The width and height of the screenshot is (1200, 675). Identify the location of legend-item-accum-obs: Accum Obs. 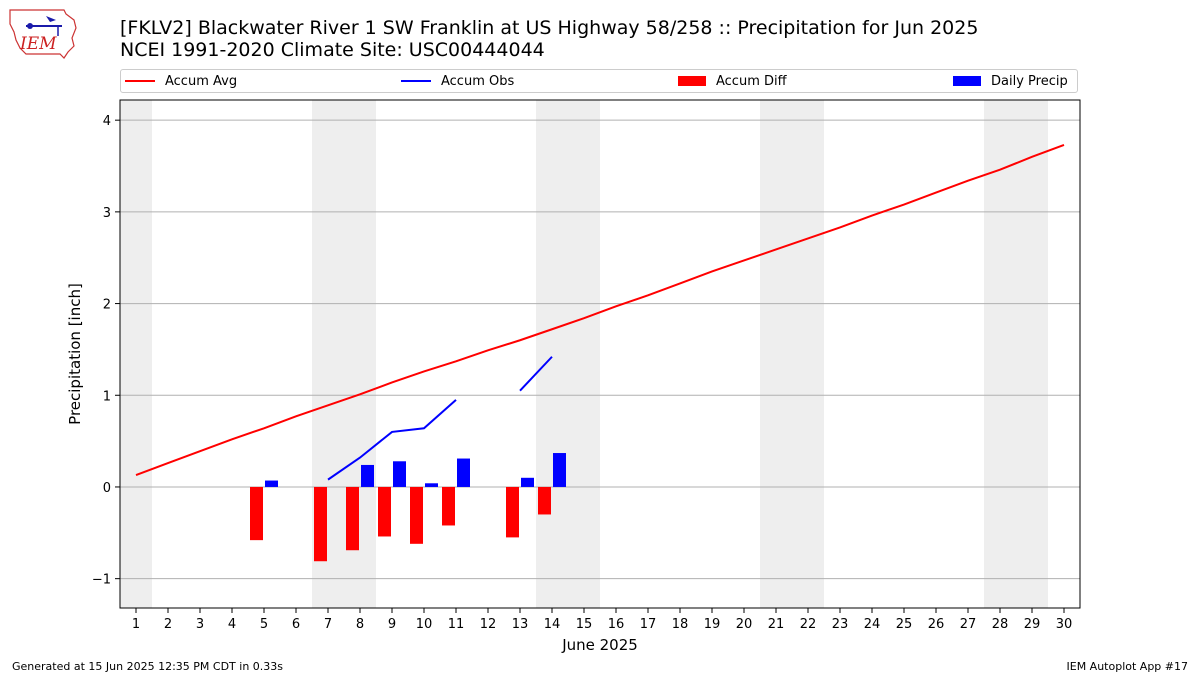
(457, 81).